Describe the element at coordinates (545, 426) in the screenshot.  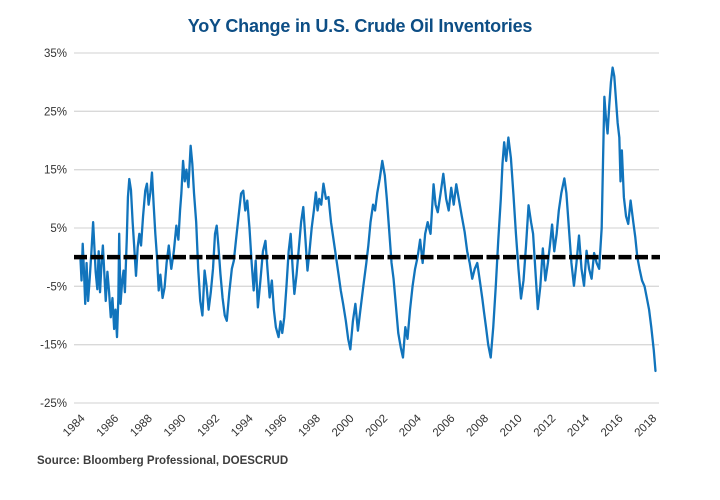
I see `x-tick-label: 2012` at that location.